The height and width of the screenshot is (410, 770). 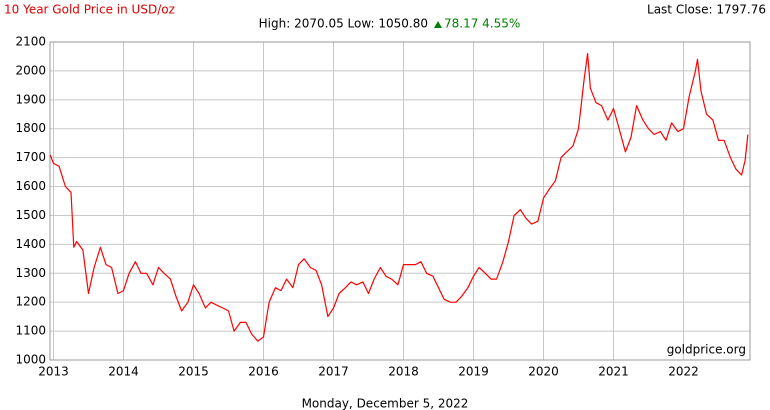 I want to click on y-tick-label: 1500, so click(x=30, y=215).